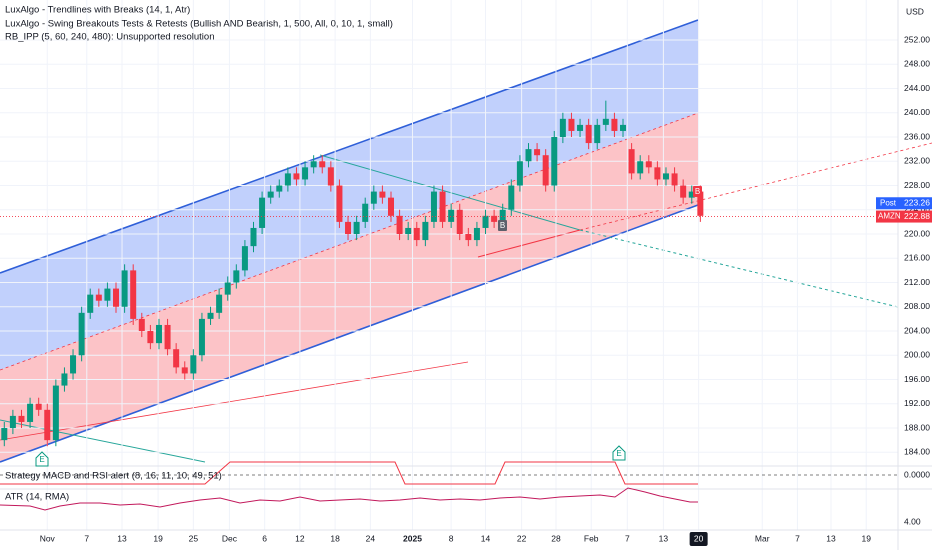  Describe the element at coordinates (917, 39) in the screenshot. I see `y-tick-label: 252.00` at that location.